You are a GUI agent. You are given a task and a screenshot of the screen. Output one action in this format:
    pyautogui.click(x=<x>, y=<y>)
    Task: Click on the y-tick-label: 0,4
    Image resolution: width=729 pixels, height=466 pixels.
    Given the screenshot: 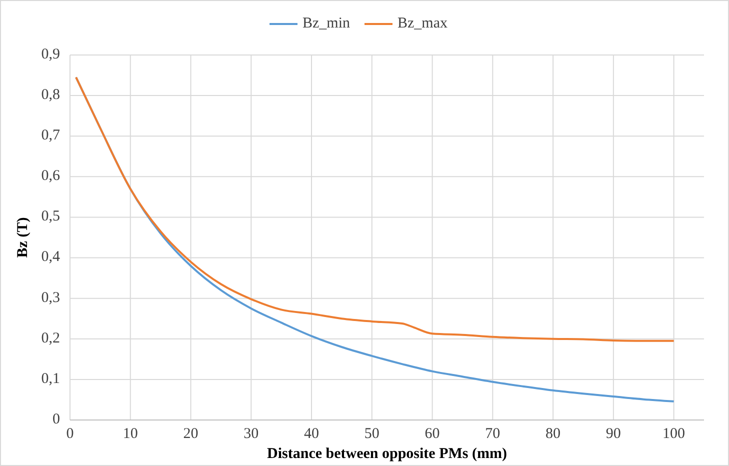 What is the action you would take?
    pyautogui.click(x=50, y=257)
    